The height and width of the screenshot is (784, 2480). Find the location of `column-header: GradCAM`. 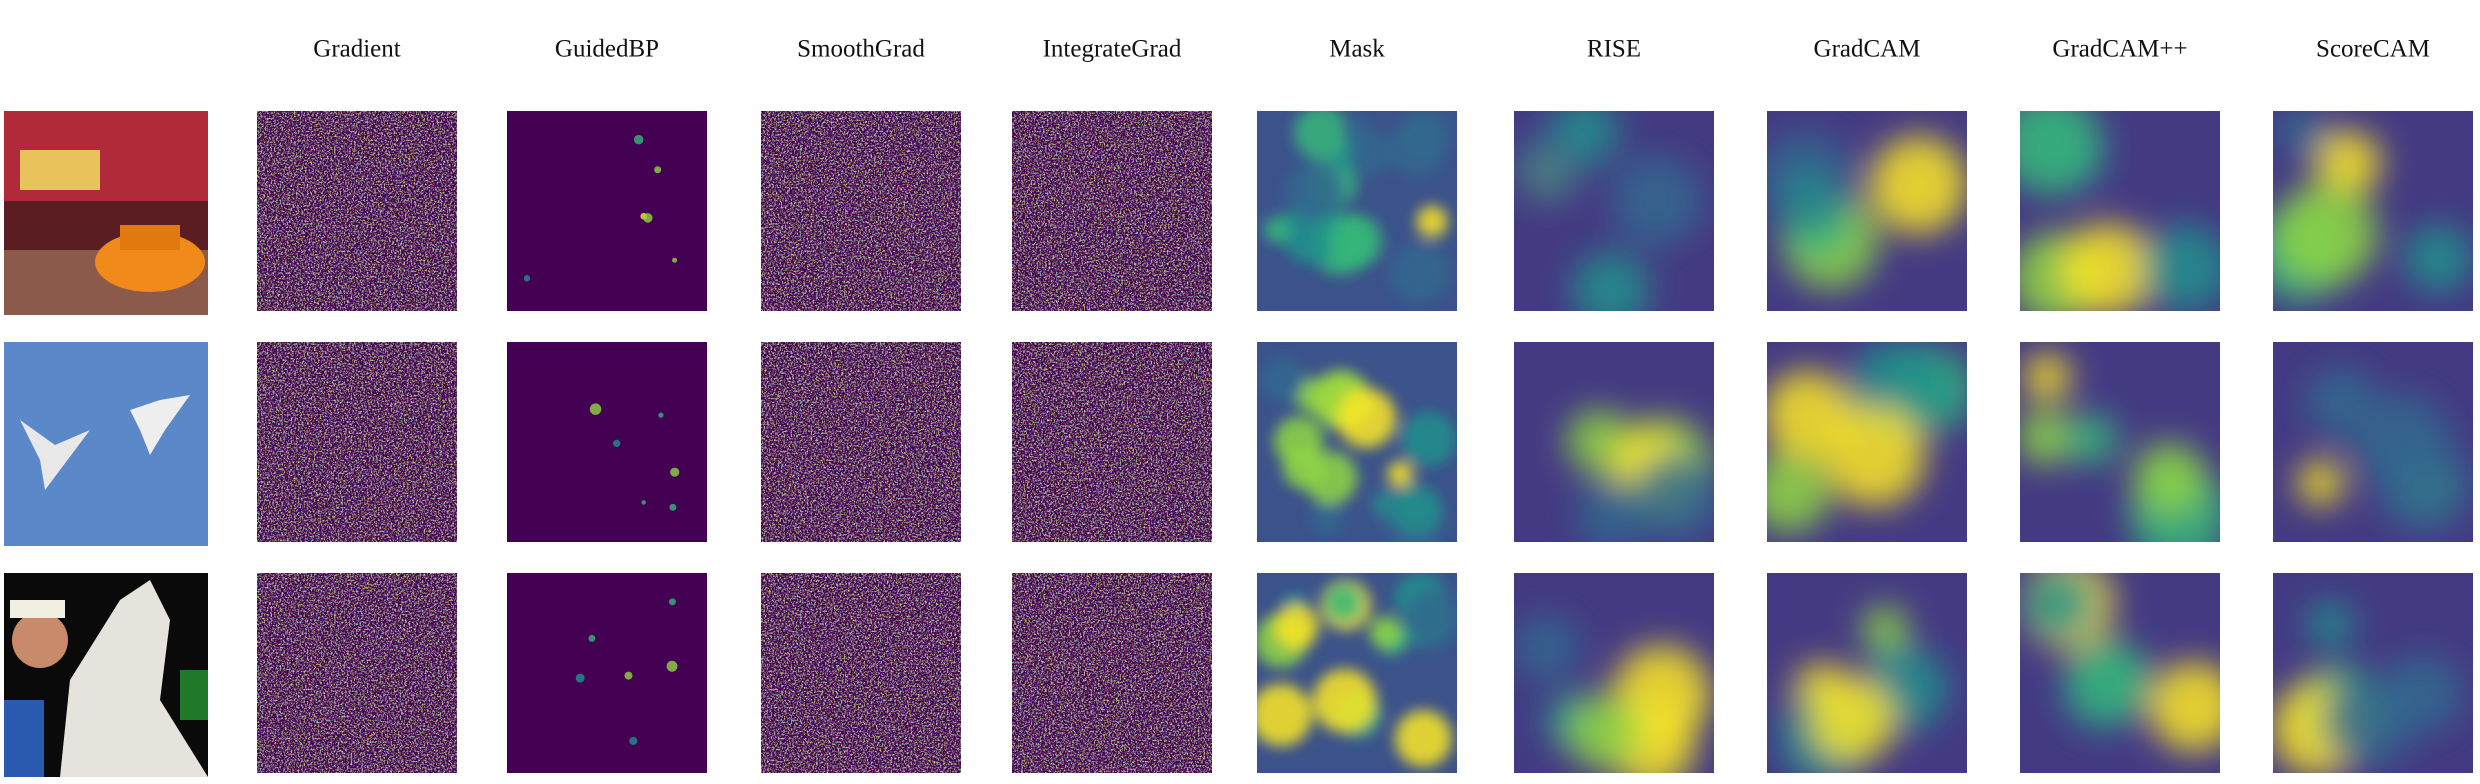

column-header: GradCAM is located at coordinates (1867, 49).